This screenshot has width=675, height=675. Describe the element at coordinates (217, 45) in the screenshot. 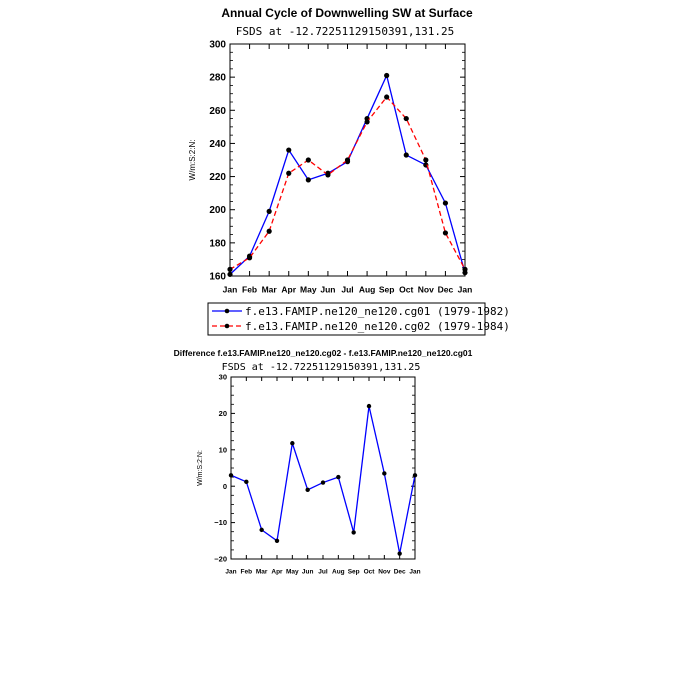

I see `y-tick-label: 300` at that location.